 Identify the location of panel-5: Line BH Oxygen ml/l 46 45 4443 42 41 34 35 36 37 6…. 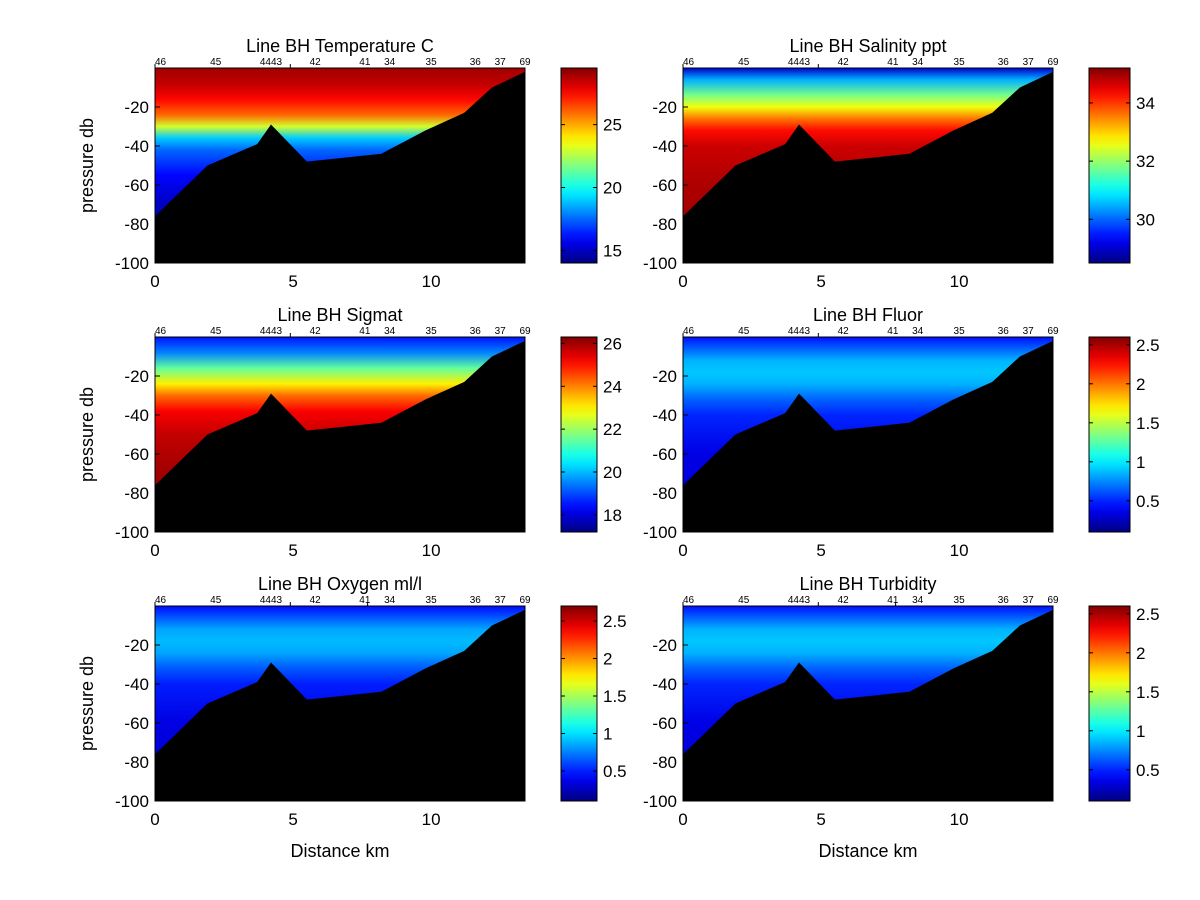
(352, 717).